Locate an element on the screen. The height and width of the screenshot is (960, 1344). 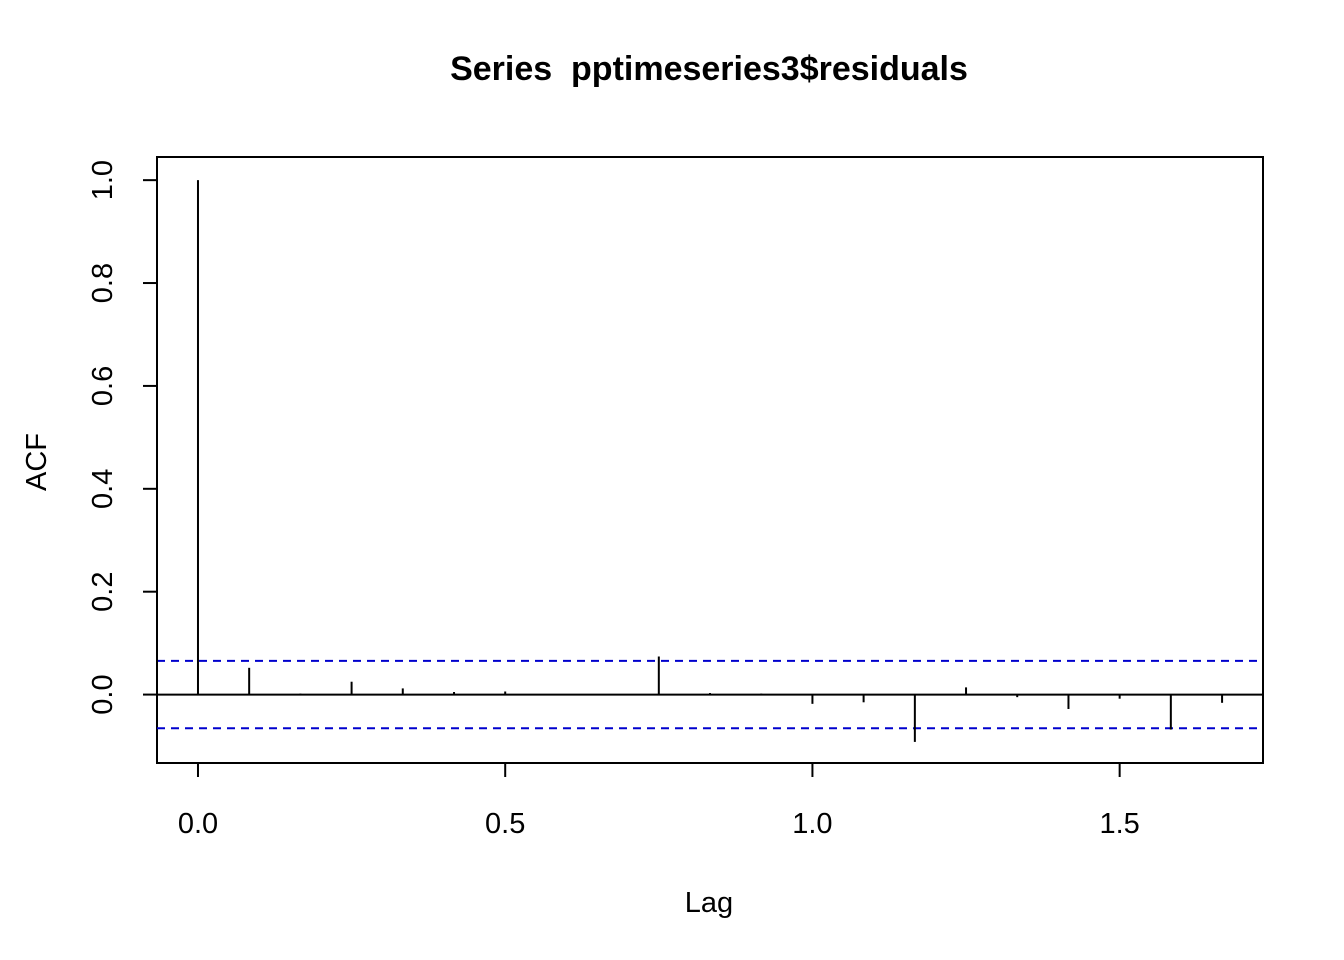
x-tick-label: 1.0 is located at coordinates (812, 824).